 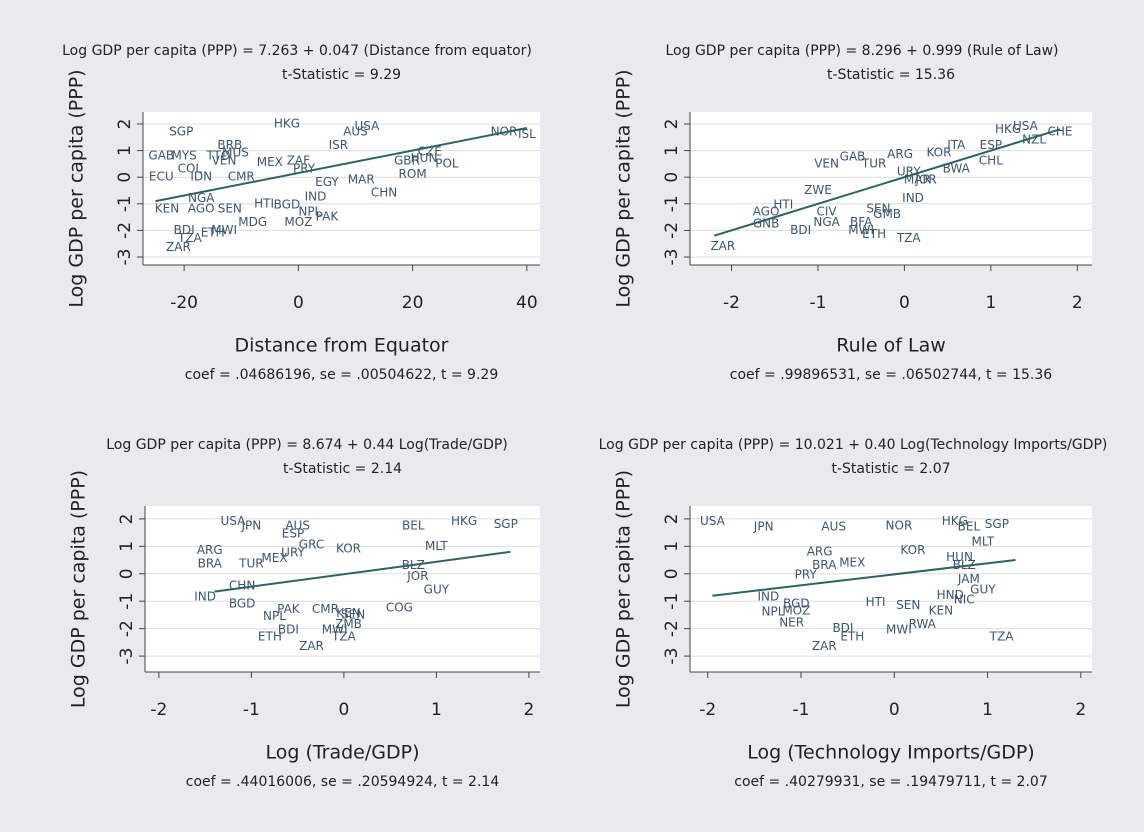 What do you see at coordinates (873, 163) in the screenshot?
I see `point-label: TUR` at bounding box center [873, 163].